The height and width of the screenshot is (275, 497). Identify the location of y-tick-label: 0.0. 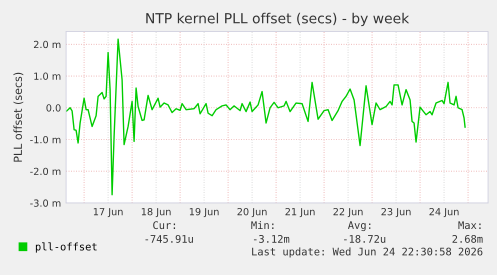
(53, 108).